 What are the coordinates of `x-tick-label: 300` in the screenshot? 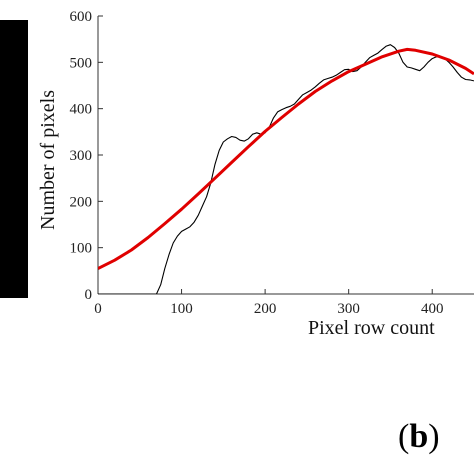 It's located at (348, 309).